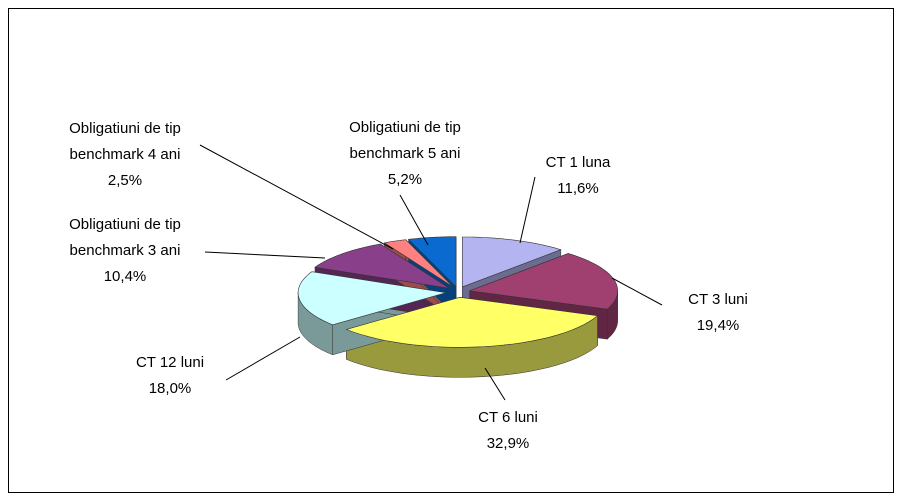 The height and width of the screenshot is (503, 904). Describe the element at coordinates (508, 417) in the screenshot. I see `label-category: CT 6 luni` at that location.